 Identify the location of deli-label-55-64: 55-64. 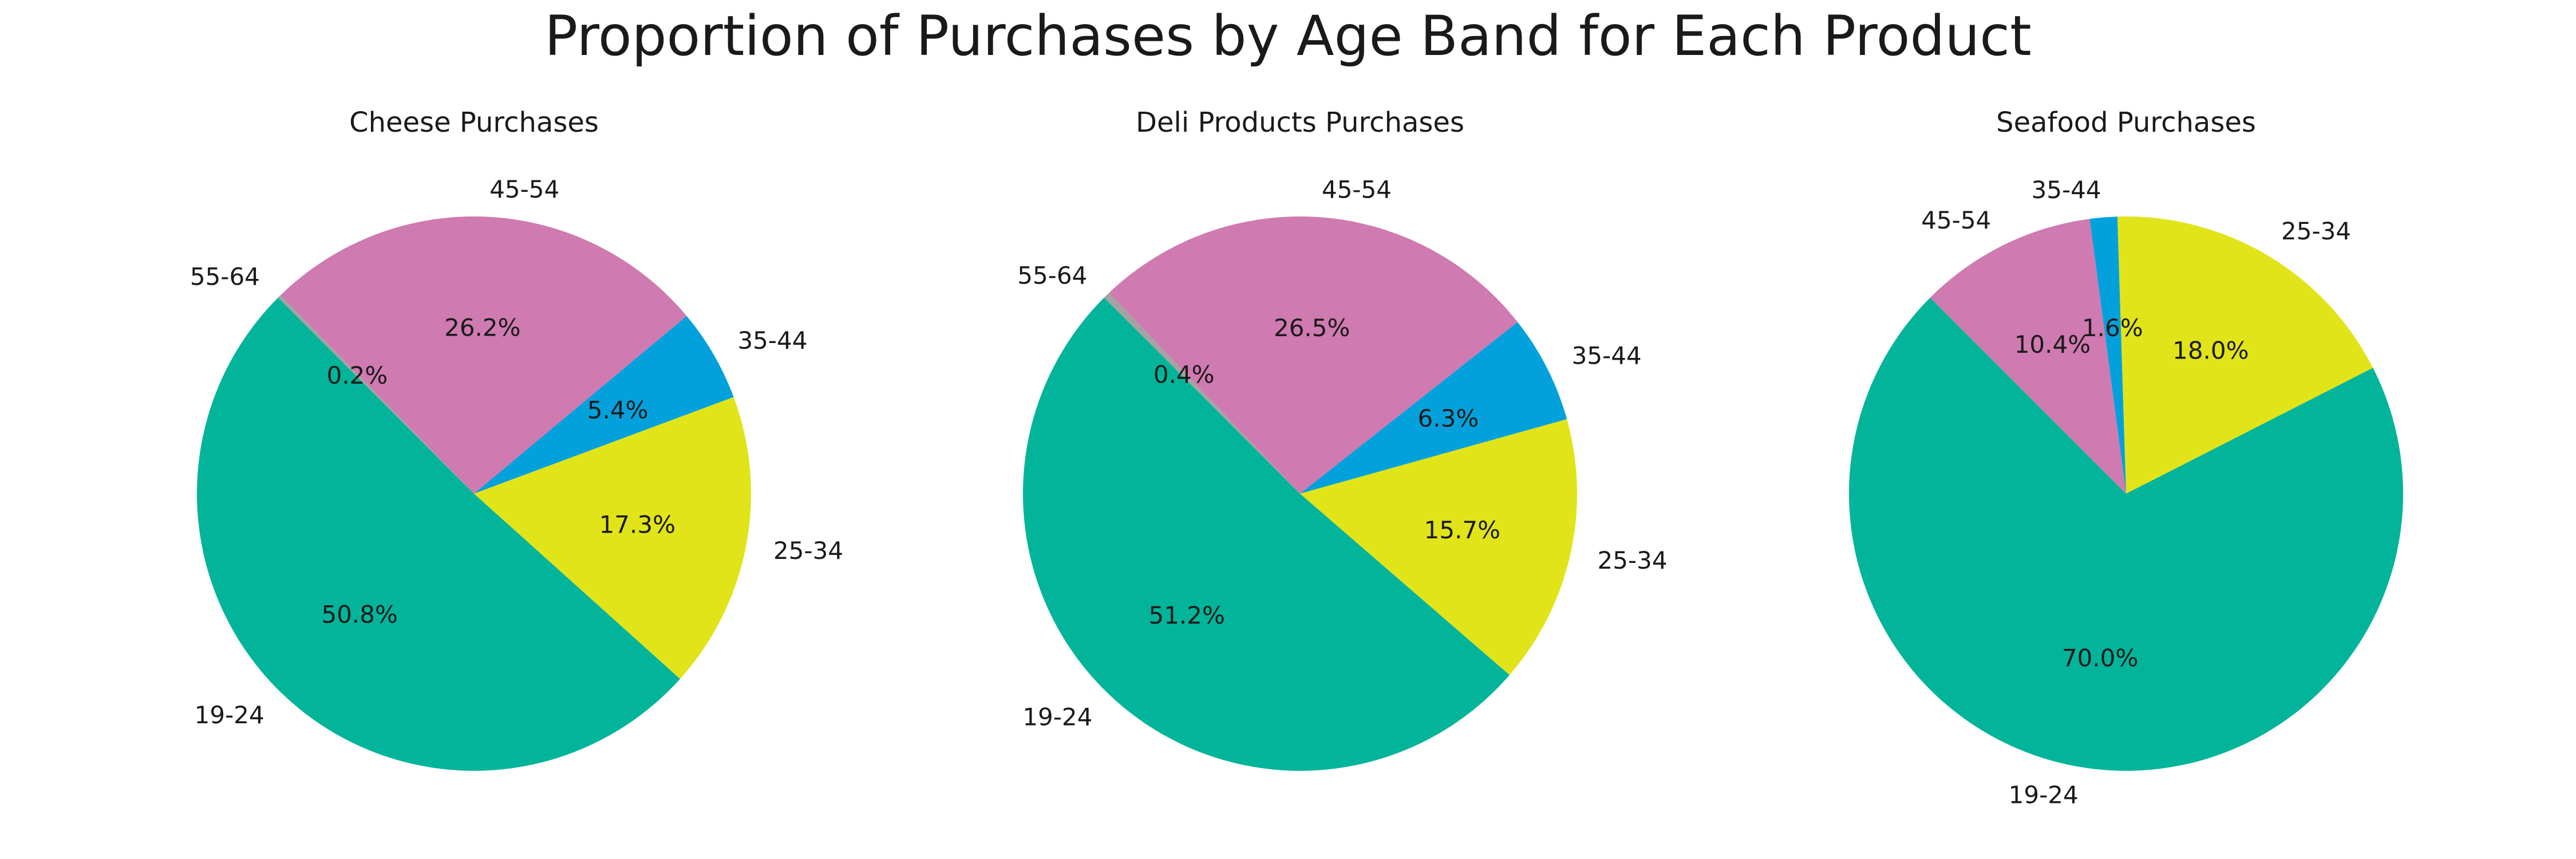
(1052, 275).